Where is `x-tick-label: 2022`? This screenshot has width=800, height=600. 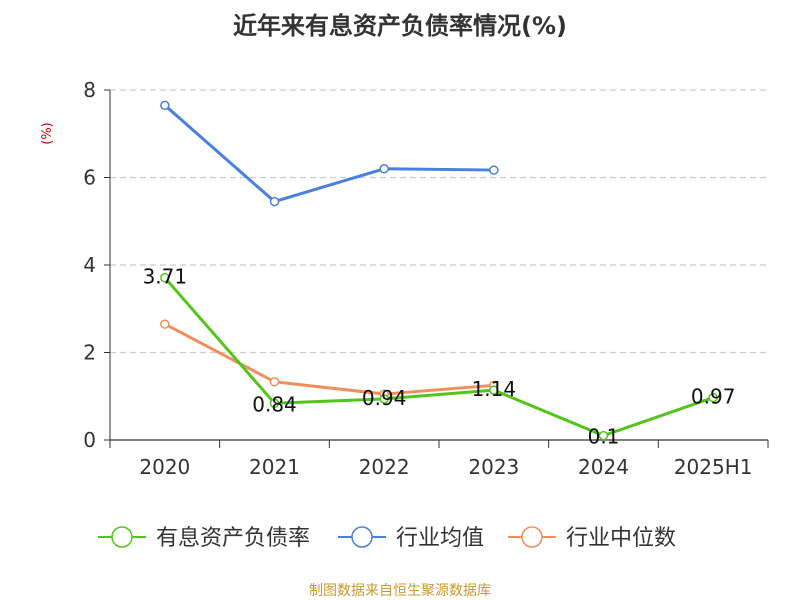
x-tick-label: 2022 is located at coordinates (384, 467).